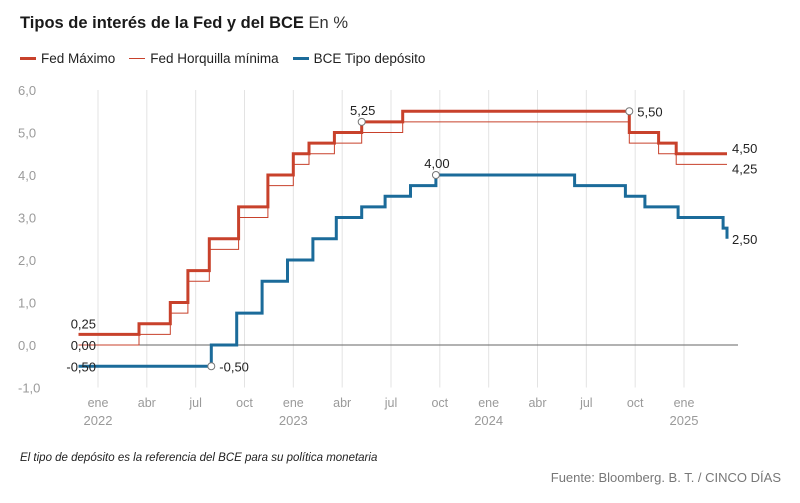 The height and width of the screenshot is (503, 800). I want to click on legend-swatch-fed-horquilla, so click(137, 58).